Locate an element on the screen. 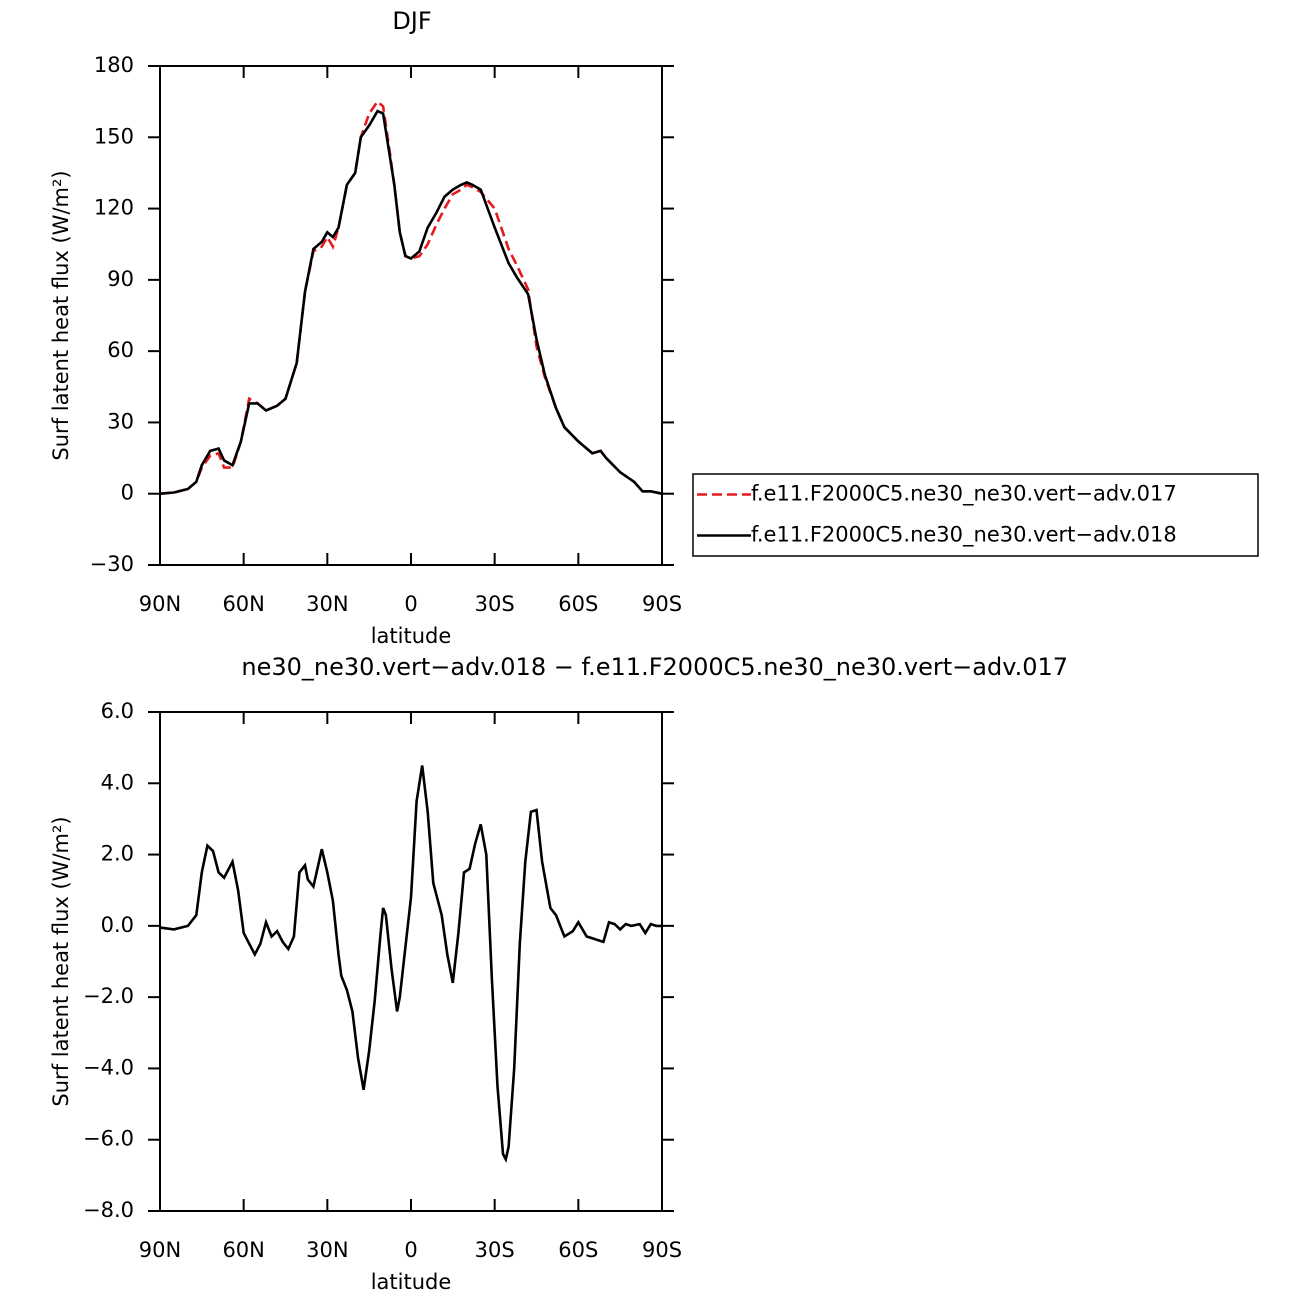 This screenshot has height=1303, width=1305. chart-title: DJF is located at coordinates (411, 21).